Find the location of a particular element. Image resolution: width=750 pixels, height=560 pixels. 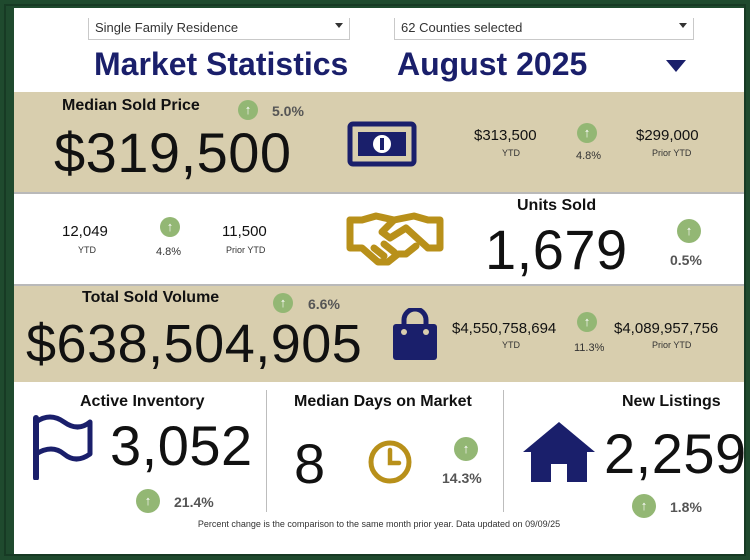

median-sold-price-value: $319,500 is located at coordinates (173, 152).